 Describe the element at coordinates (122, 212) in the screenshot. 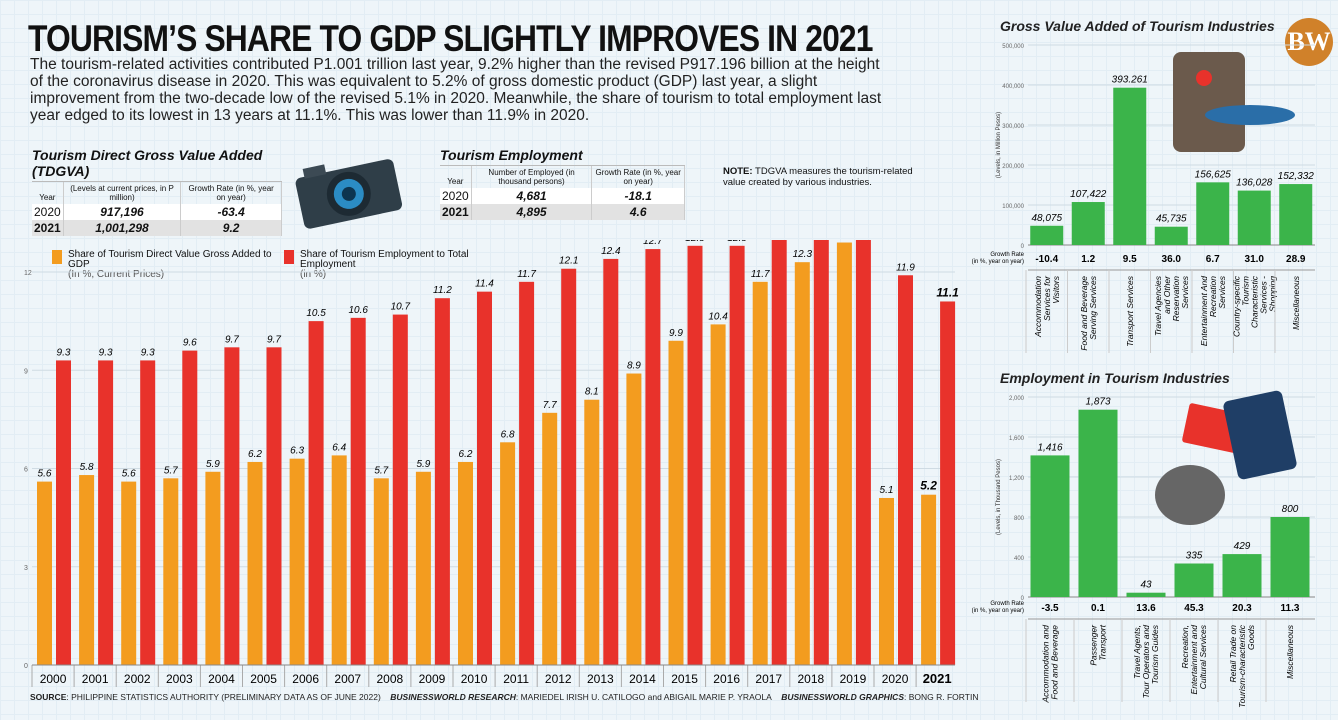

I see `cell: 917,196` at that location.